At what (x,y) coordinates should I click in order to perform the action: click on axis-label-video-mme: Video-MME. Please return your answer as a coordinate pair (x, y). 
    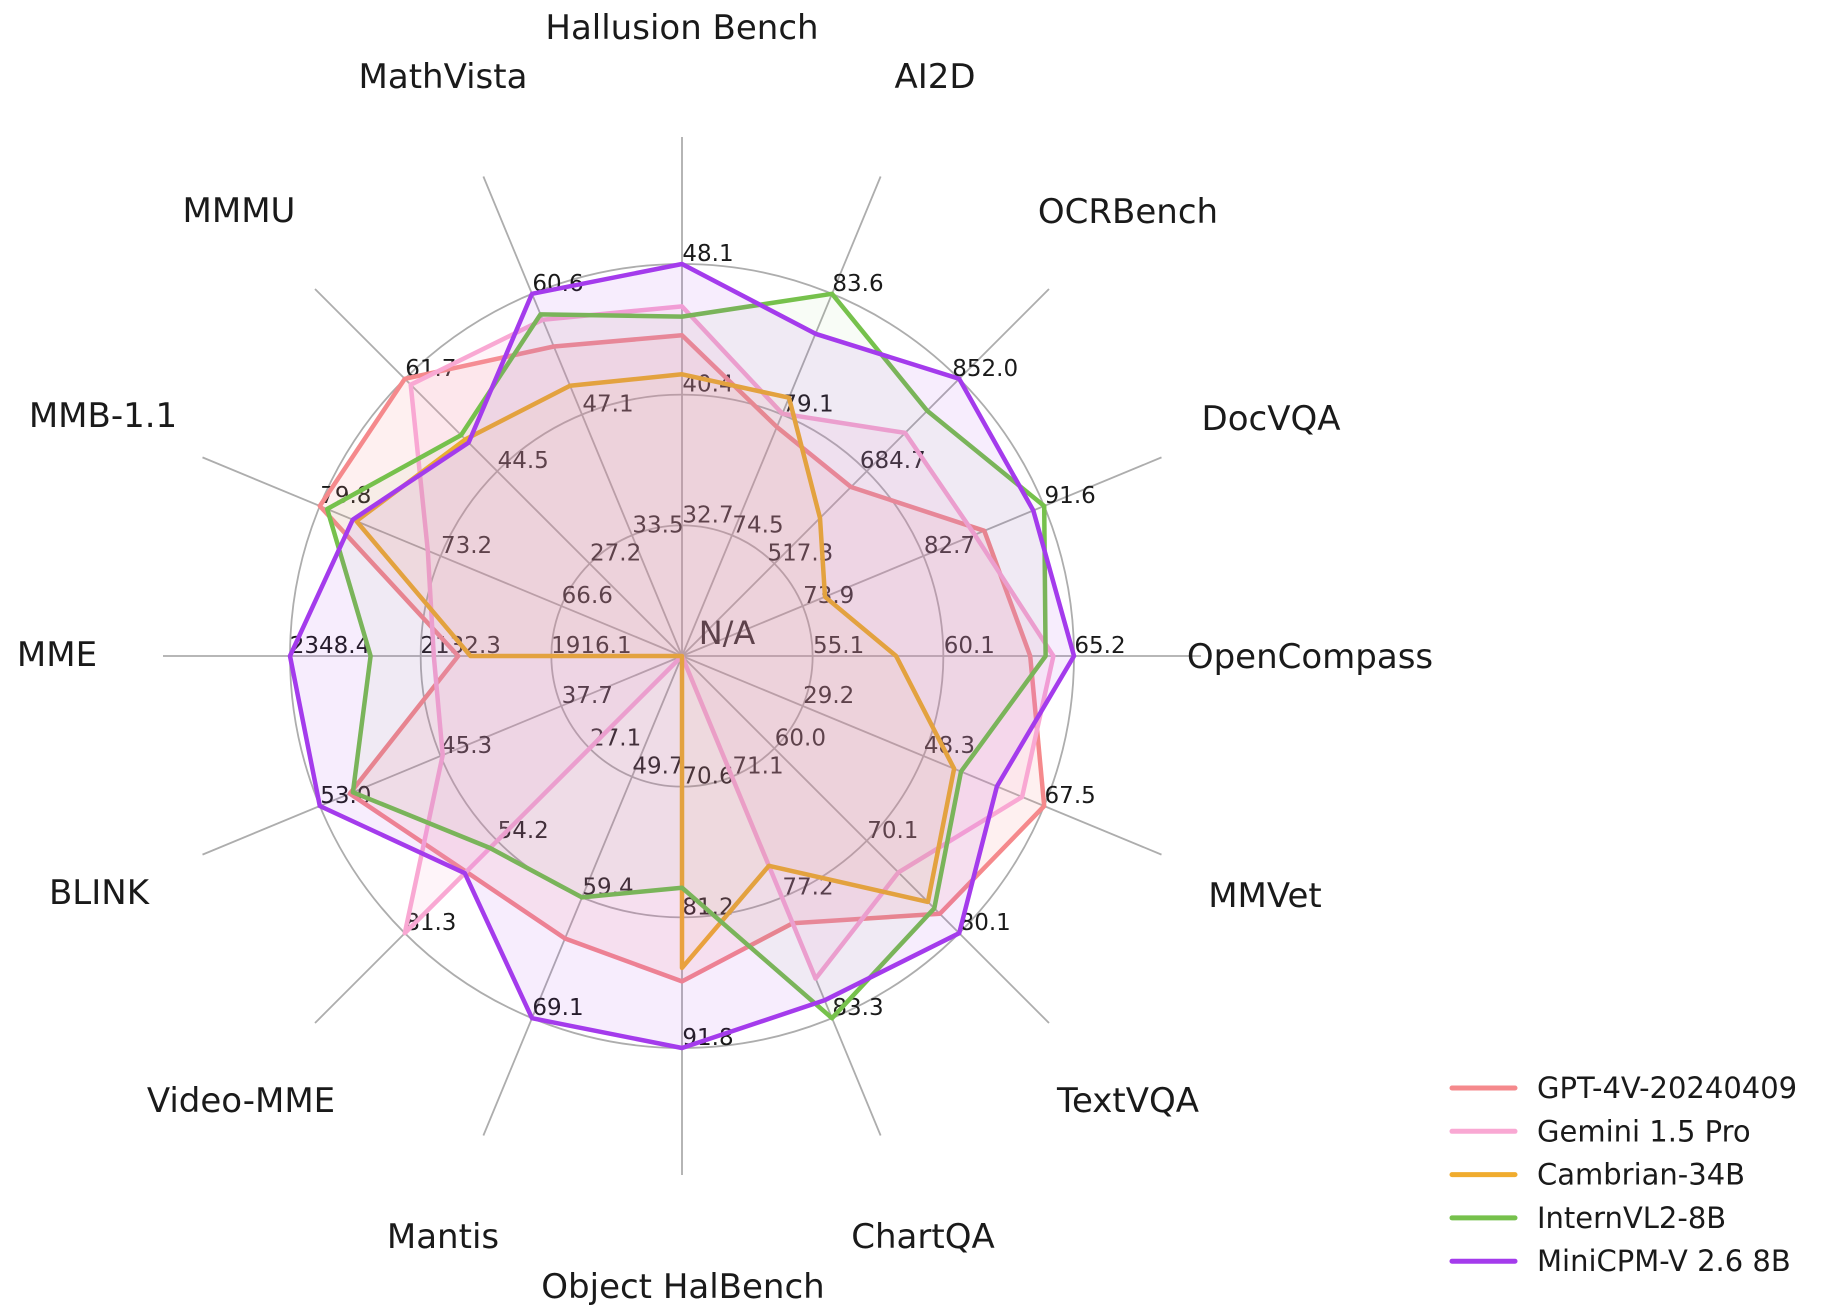
    Looking at the image, I should click on (241, 1101).